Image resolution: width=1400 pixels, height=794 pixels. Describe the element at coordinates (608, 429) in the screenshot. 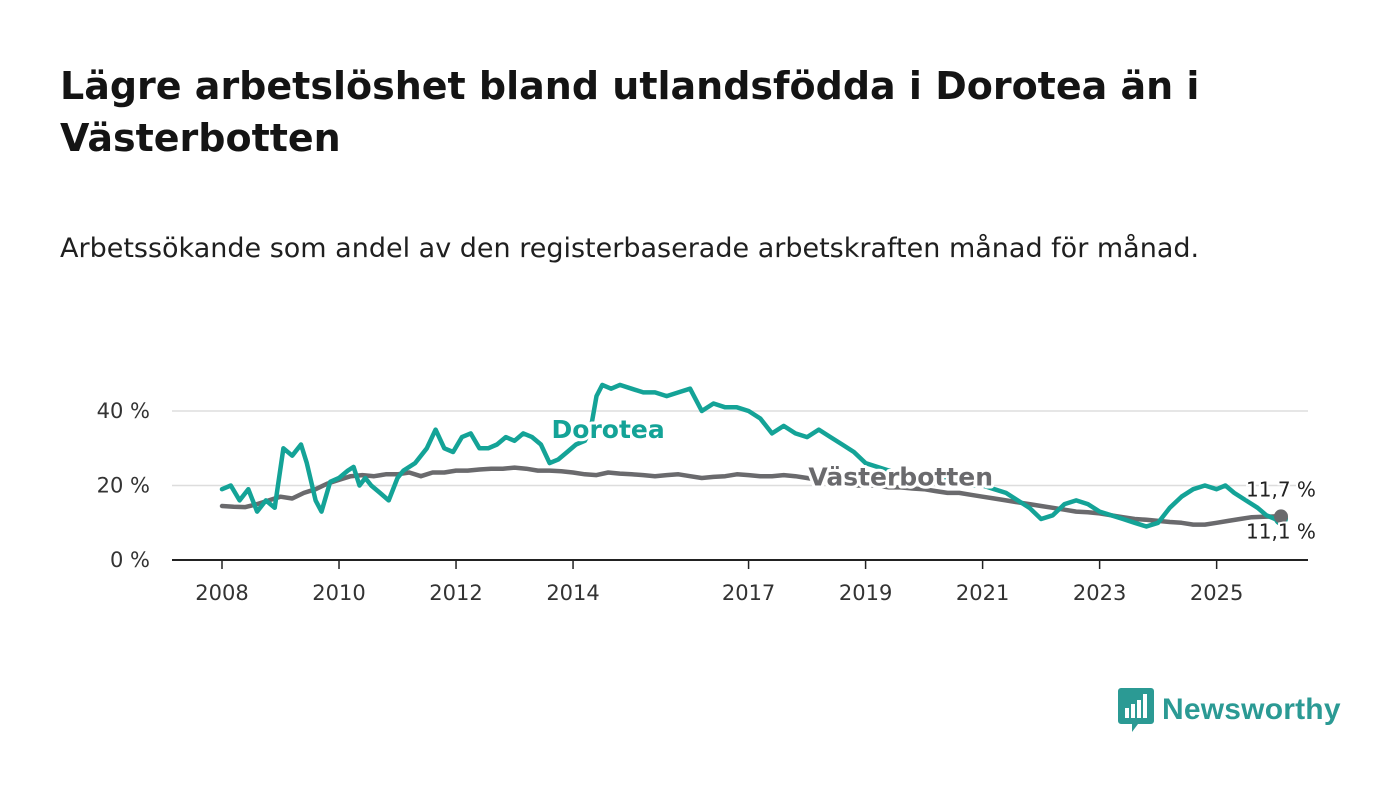

I see `series-label-dorotea: Dorotea` at that location.